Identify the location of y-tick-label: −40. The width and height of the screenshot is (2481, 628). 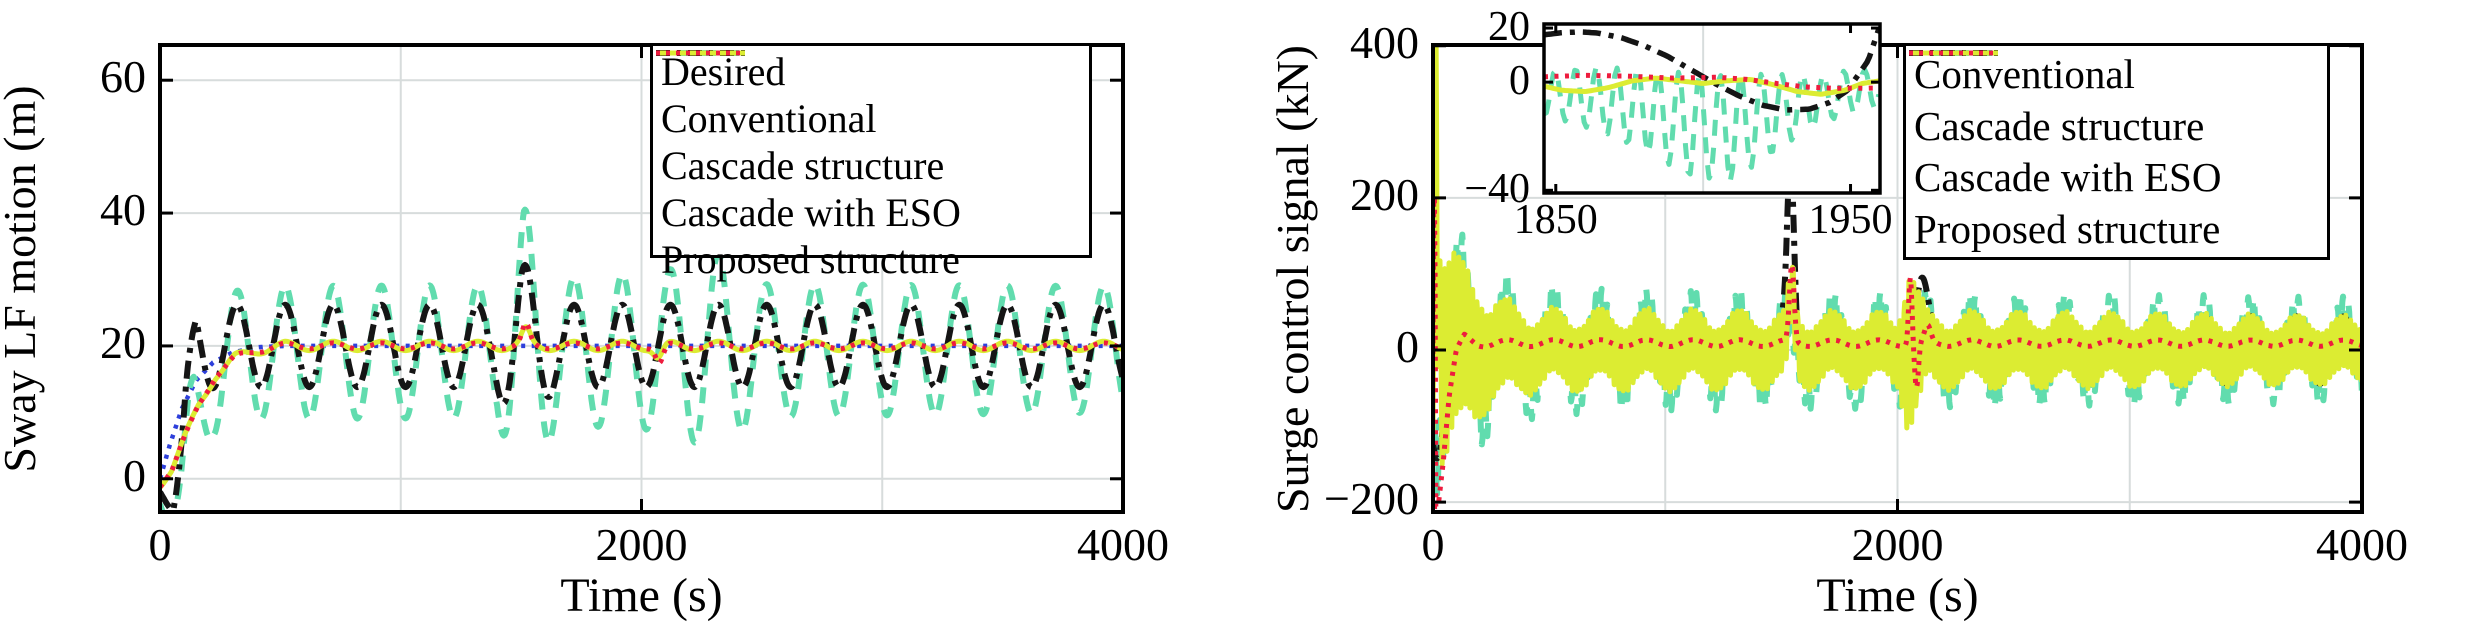
(1497, 189).